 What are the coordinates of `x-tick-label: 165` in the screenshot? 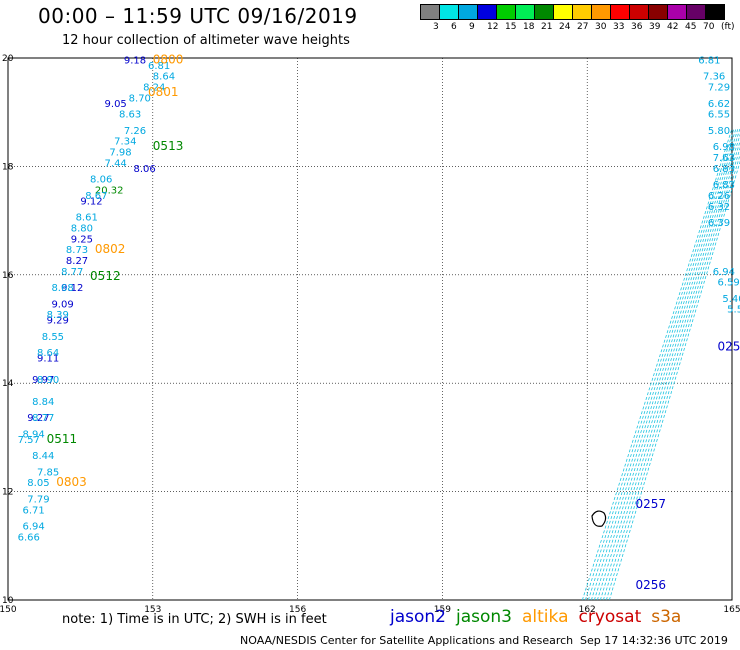 It's located at (731, 610).